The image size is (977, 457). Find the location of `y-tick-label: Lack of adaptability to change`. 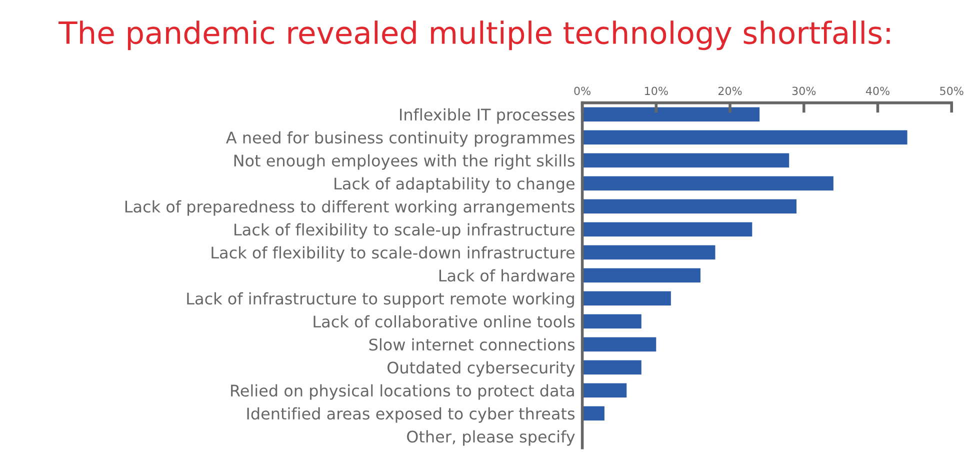

y-tick-label: Lack of adaptability to change is located at coordinates (454, 185).